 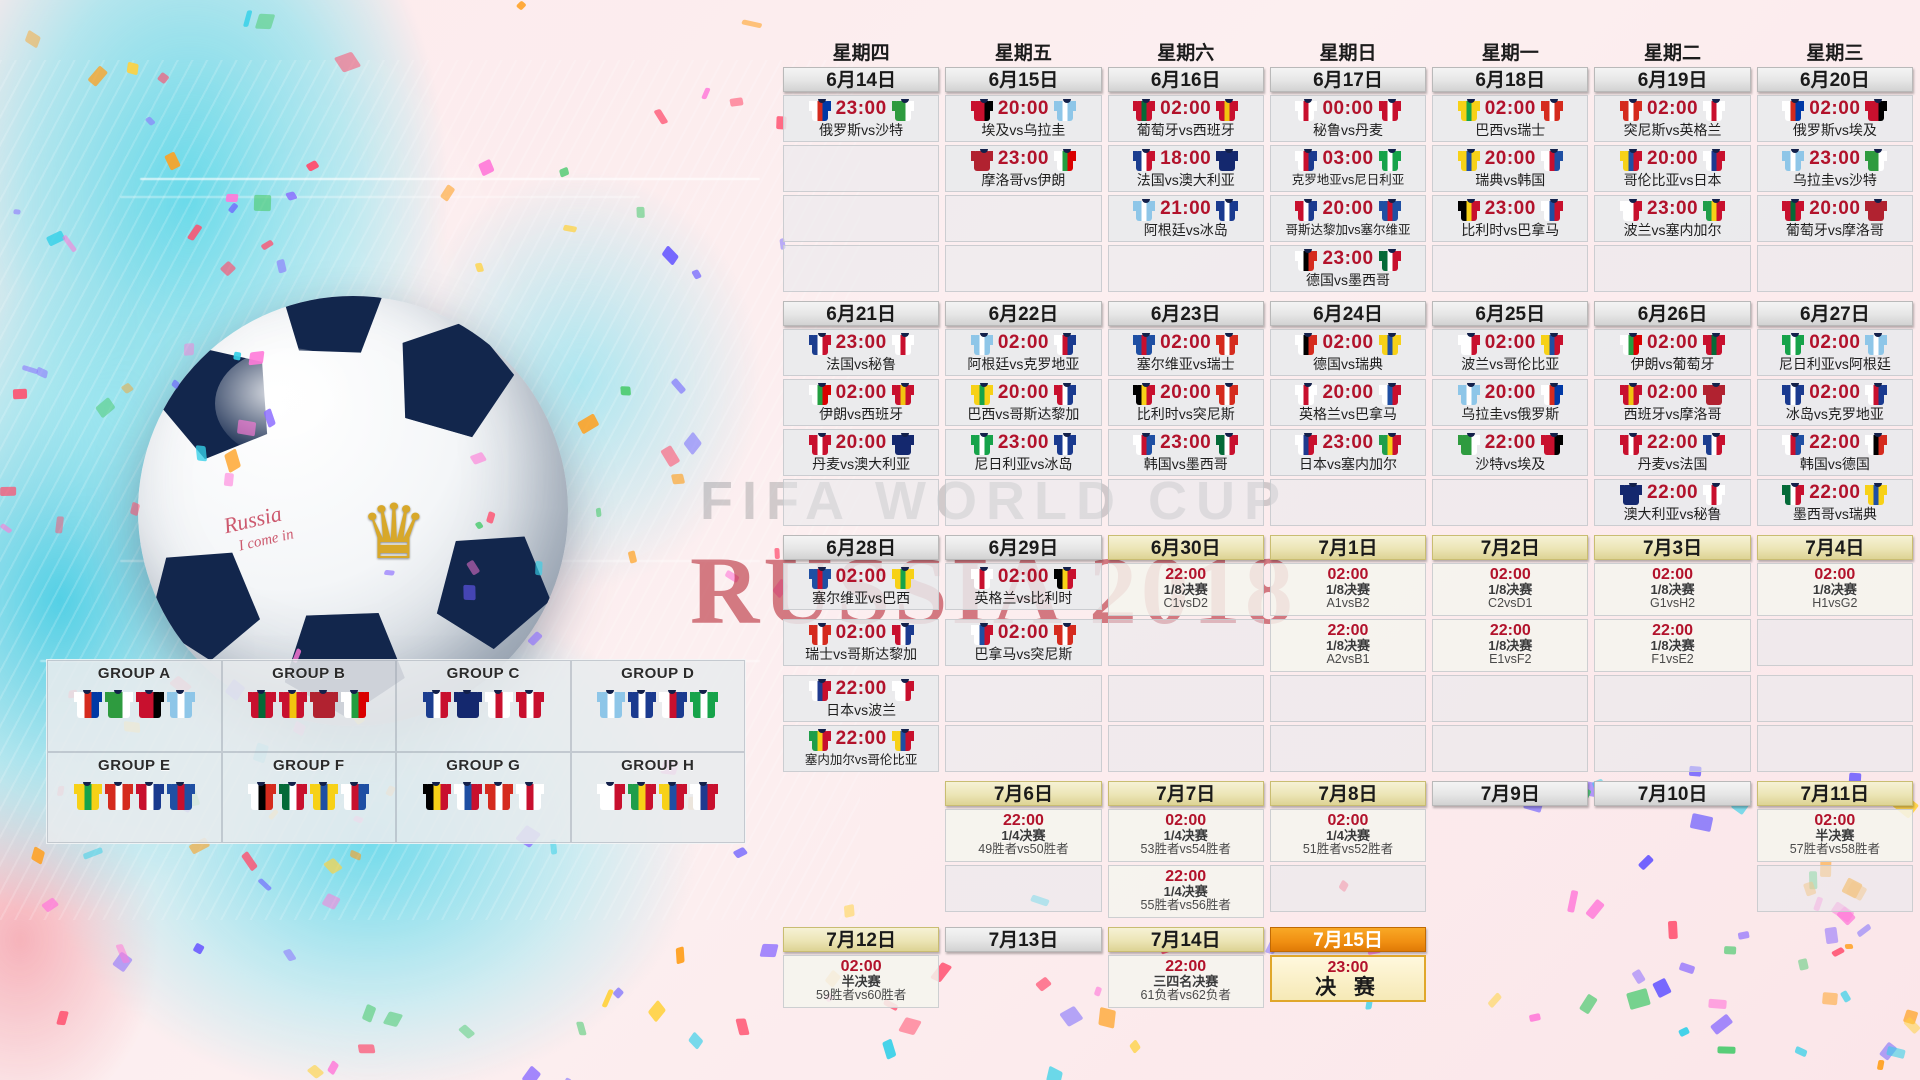 What do you see at coordinates (1023, 118) in the screenshot?
I see `match-cell: 20:00 埃及vs乌拉圭` at bounding box center [1023, 118].